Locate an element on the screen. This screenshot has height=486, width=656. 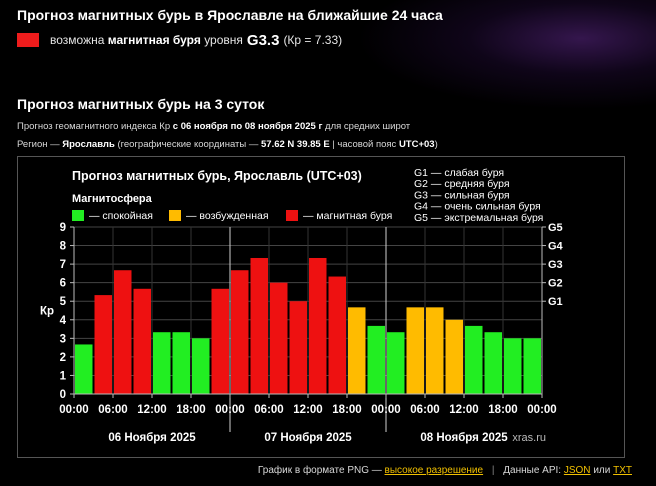
g-tick-label: G2 is located at coordinates (555, 284).